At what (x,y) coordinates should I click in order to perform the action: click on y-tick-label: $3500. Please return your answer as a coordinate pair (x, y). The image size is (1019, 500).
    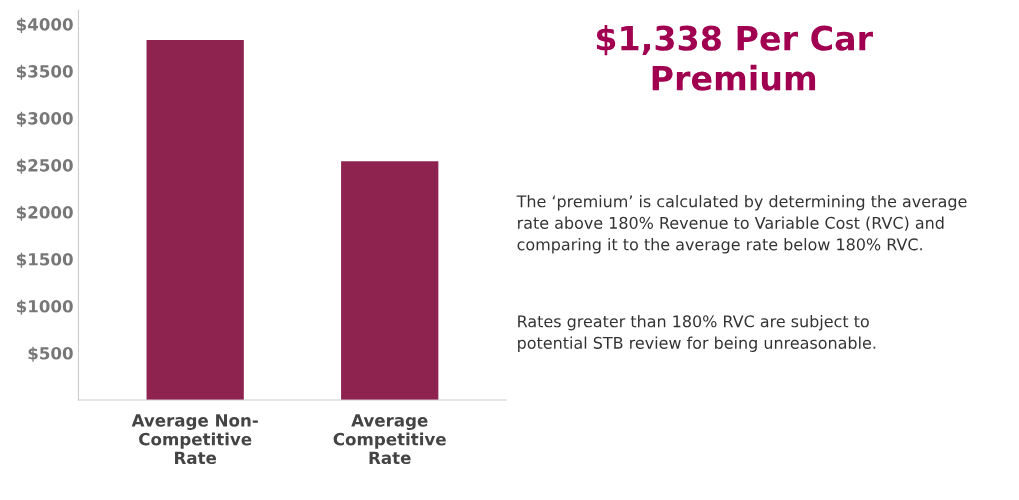
    Looking at the image, I should click on (44, 72).